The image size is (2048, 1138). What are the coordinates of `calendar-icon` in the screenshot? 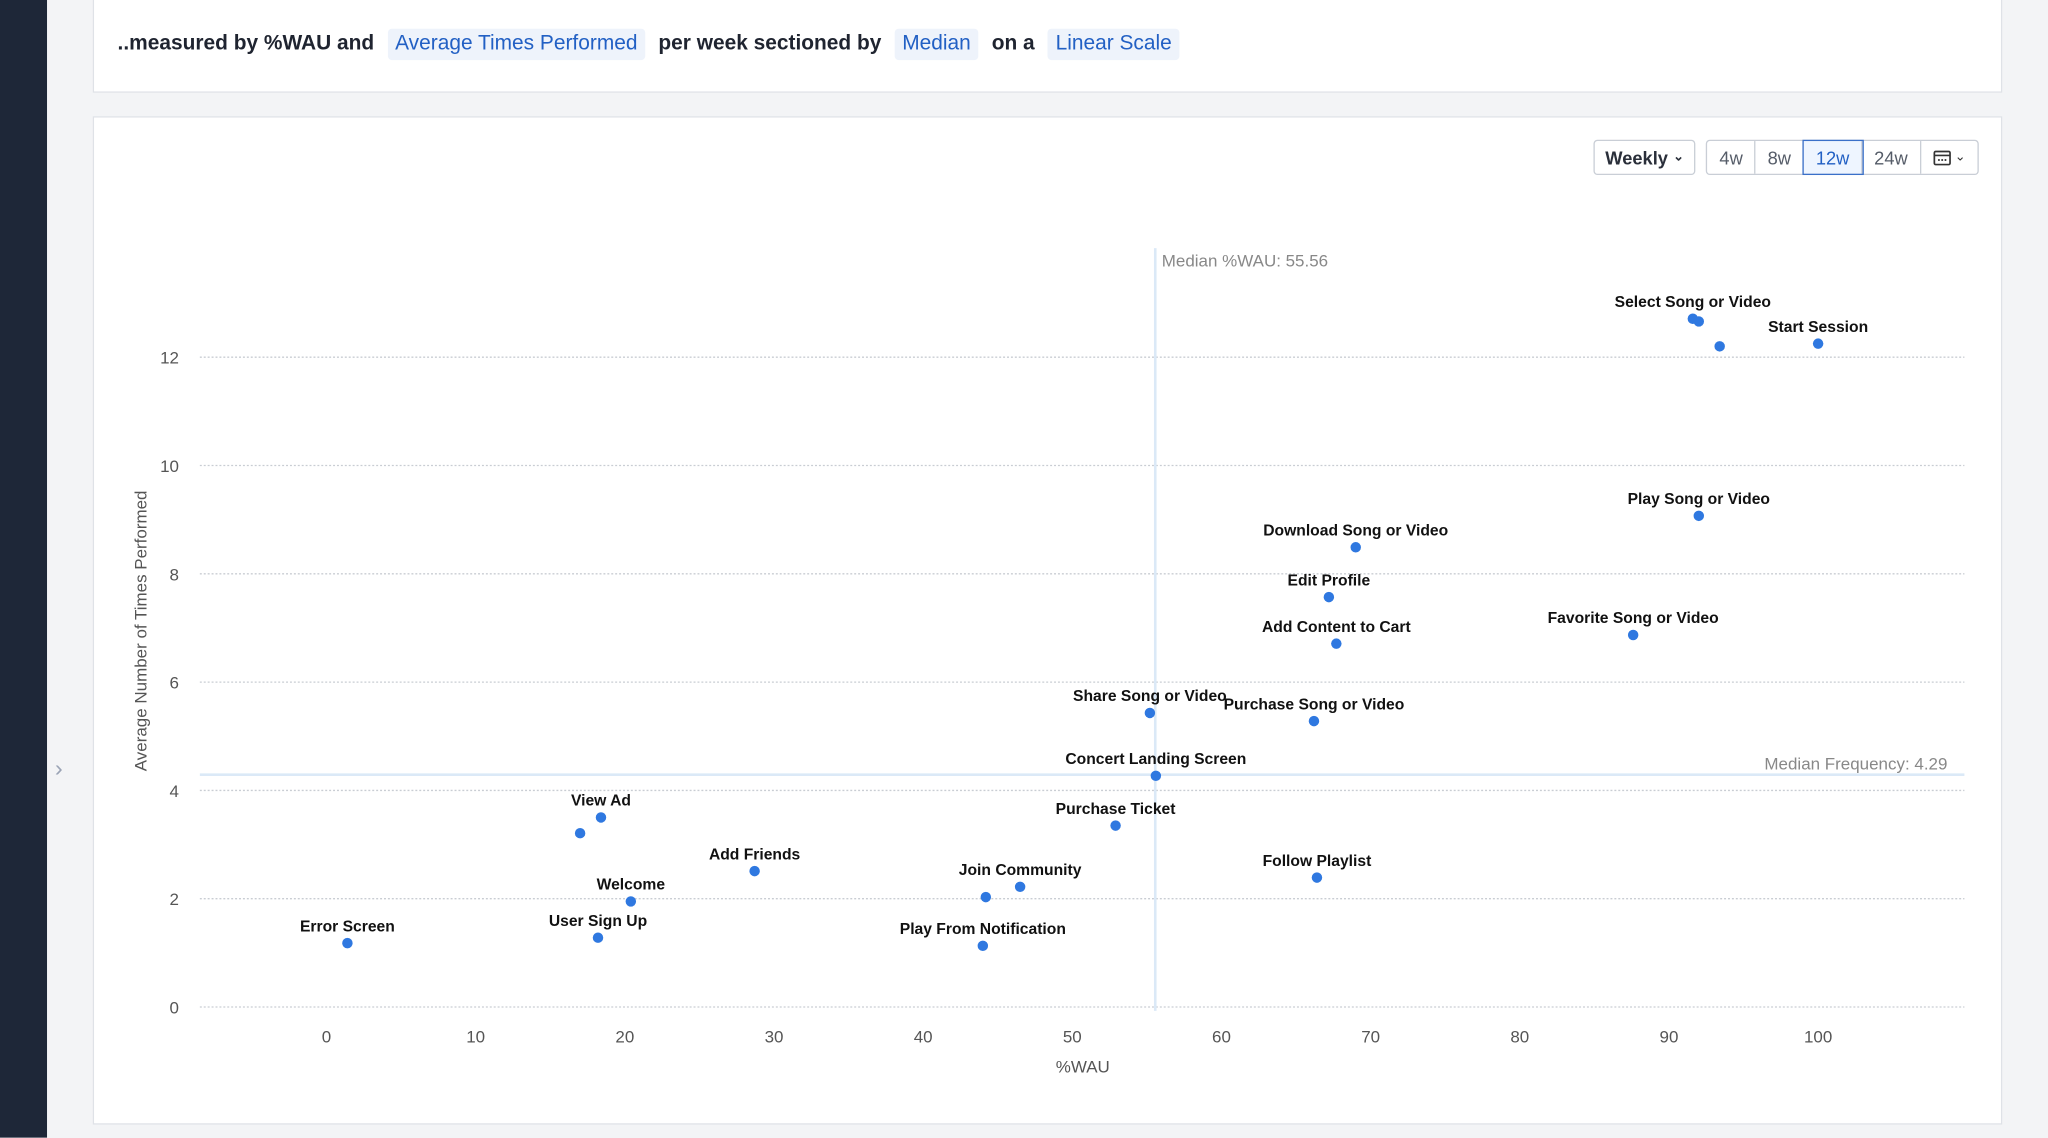 It's located at (1942, 158).